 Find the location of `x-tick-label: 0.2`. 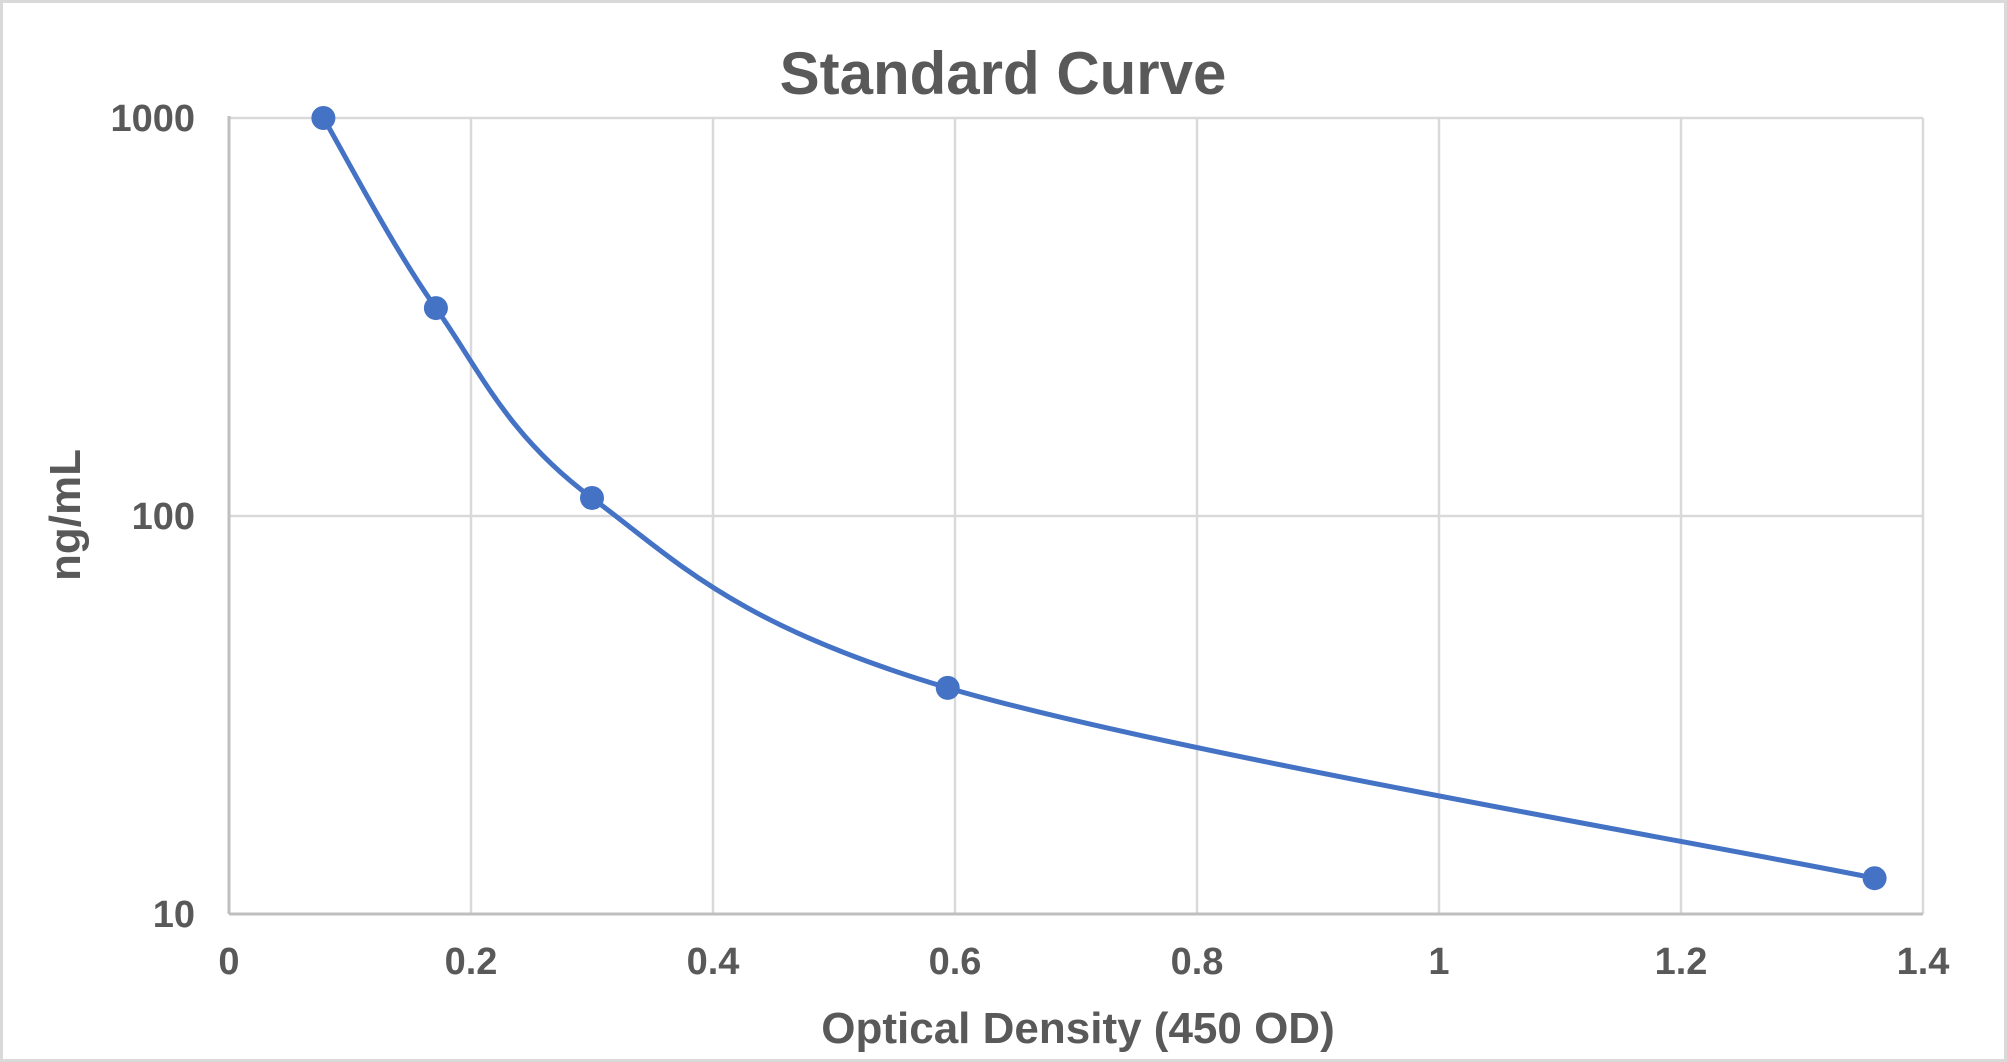

x-tick-label: 0.2 is located at coordinates (471, 962).